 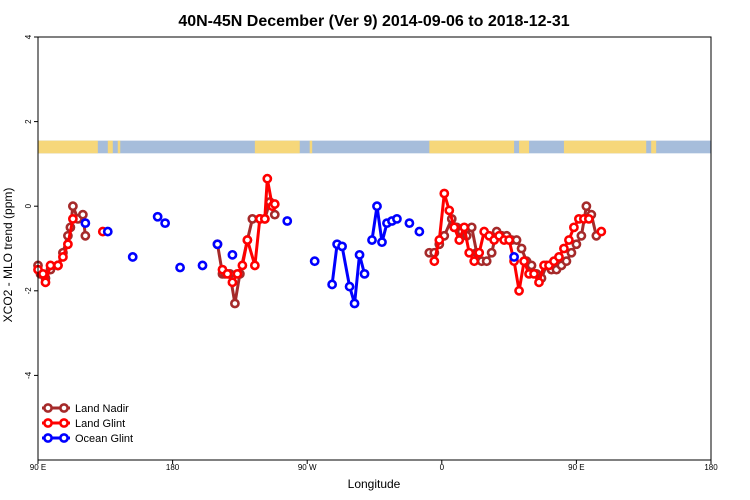 What do you see at coordinates (28, 291) in the screenshot?
I see `y-tick-label: -2` at bounding box center [28, 291].